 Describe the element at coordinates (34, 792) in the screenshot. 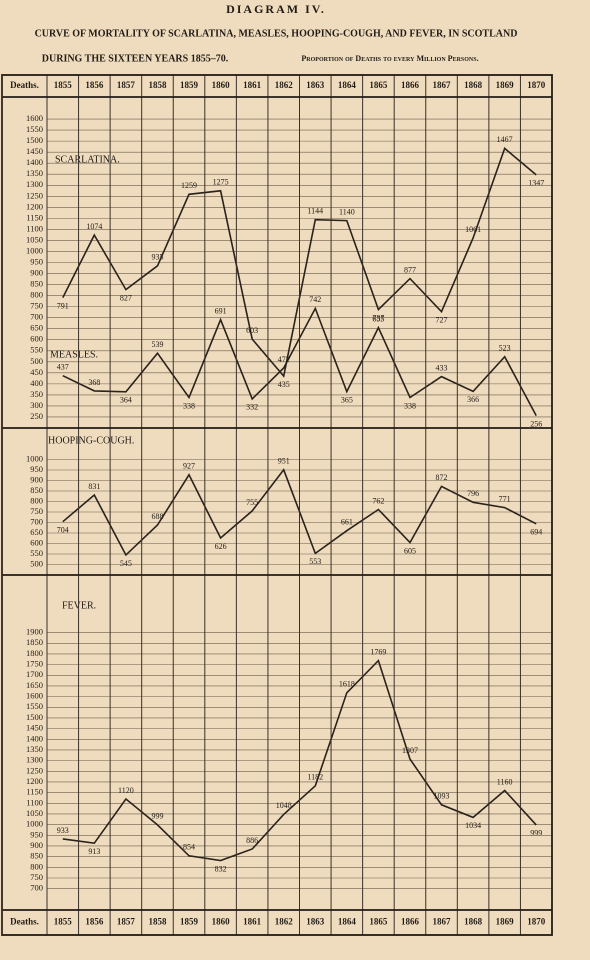

I see `y-tick-label: 1150` at that location.